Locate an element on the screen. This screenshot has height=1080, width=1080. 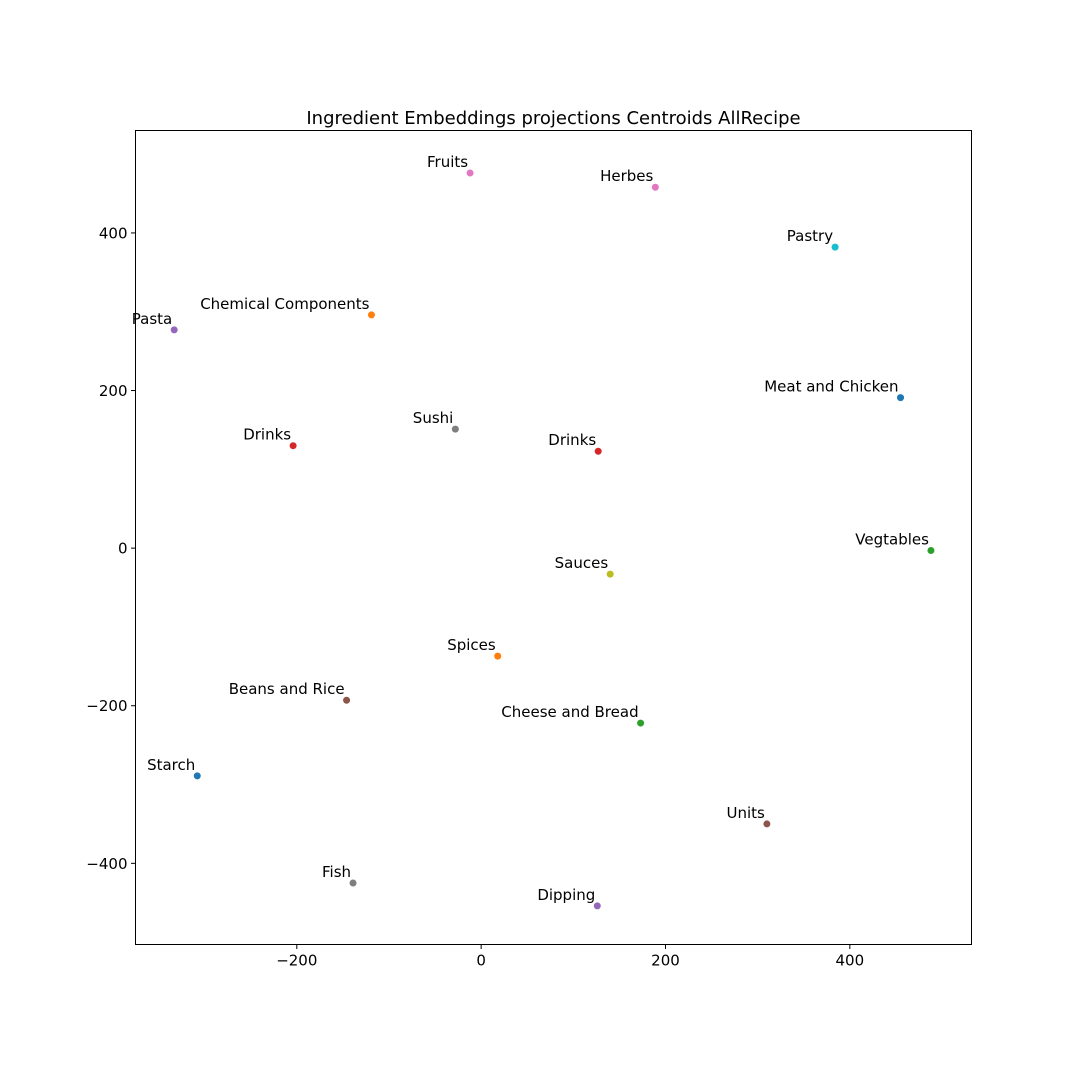
y-tick-label: −200 is located at coordinates (106, 706).